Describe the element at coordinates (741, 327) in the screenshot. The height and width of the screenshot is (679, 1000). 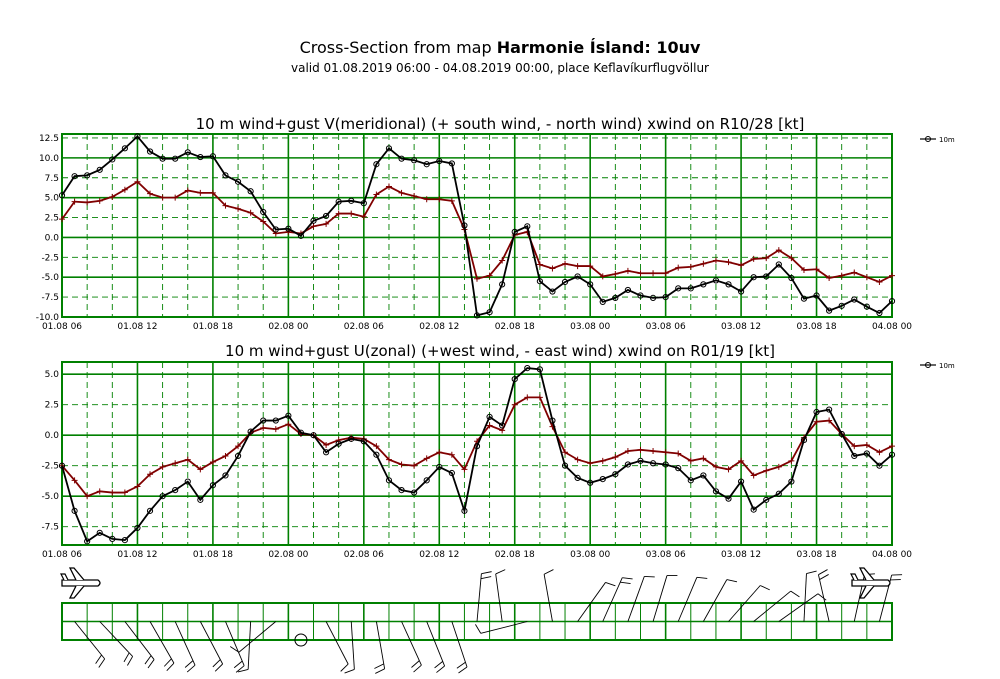
I see `meridional-x-tick-label: 03.08 12` at that location.